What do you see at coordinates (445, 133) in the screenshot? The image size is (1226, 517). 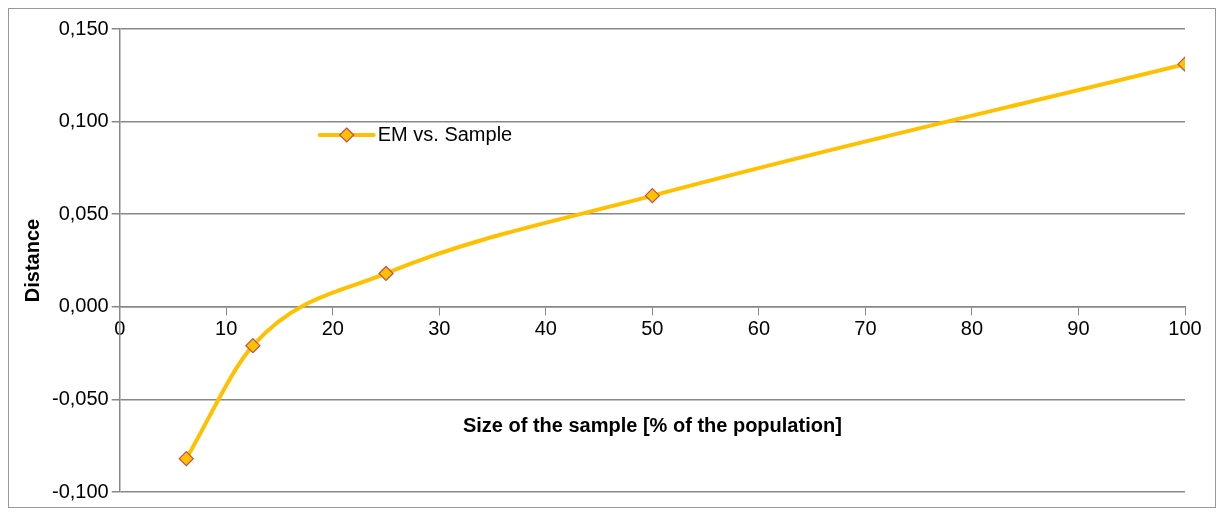 I see `legend-label: EM vs. Sample` at bounding box center [445, 133].